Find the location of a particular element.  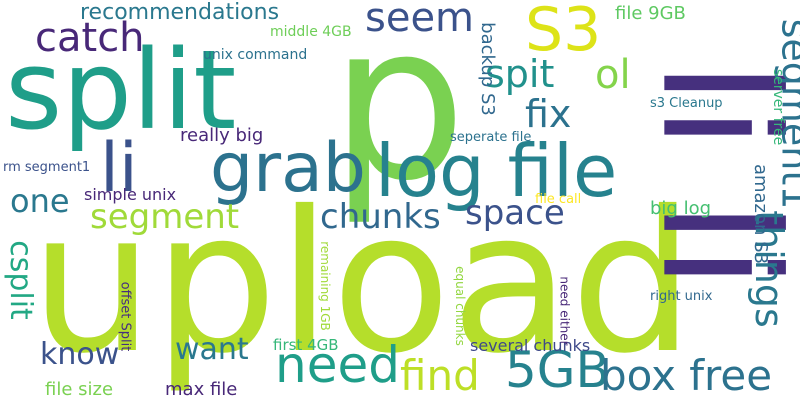

word-s3-cleanup: s3 Cleanup is located at coordinates (686, 103).